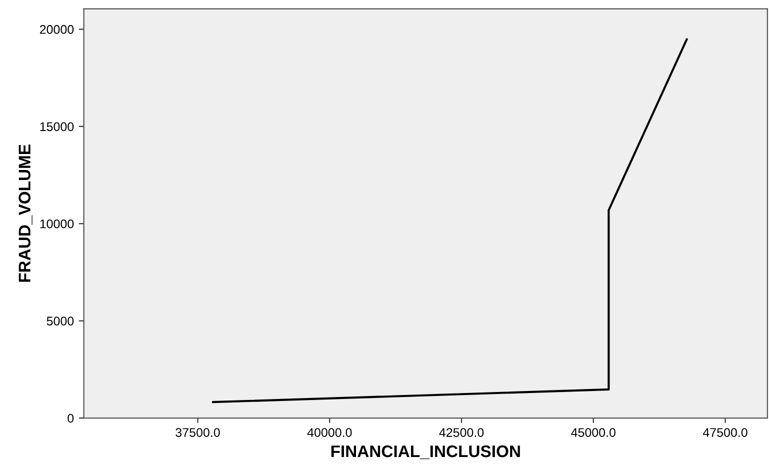 The height and width of the screenshot is (465, 769). Describe the element at coordinates (71, 418) in the screenshot. I see `y-tick-label: 0` at that location.